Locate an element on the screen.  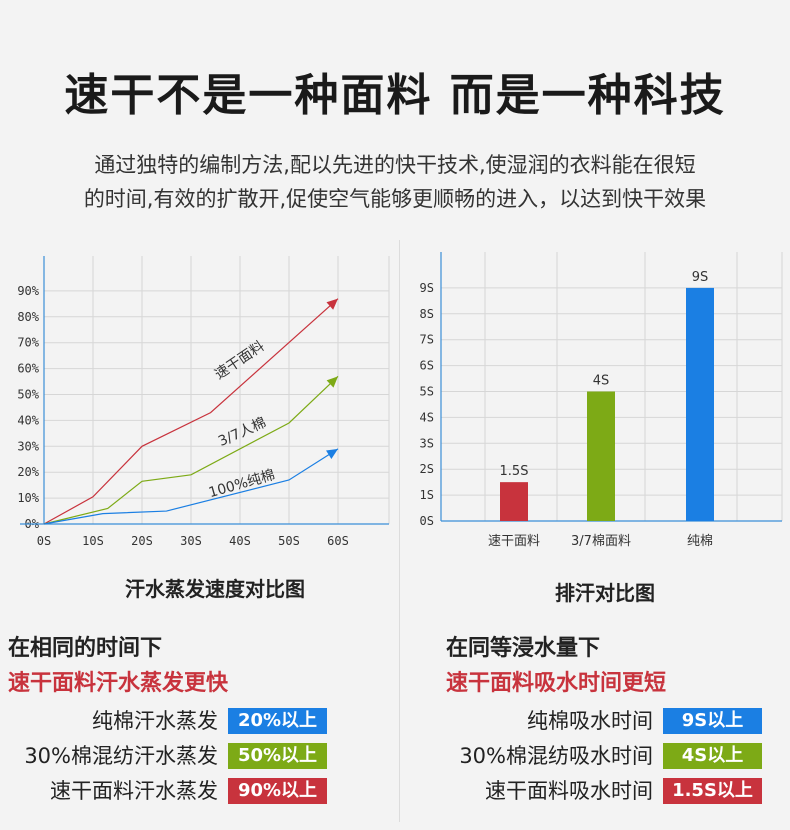
x-tick-label: 30S is located at coordinates (191, 541).